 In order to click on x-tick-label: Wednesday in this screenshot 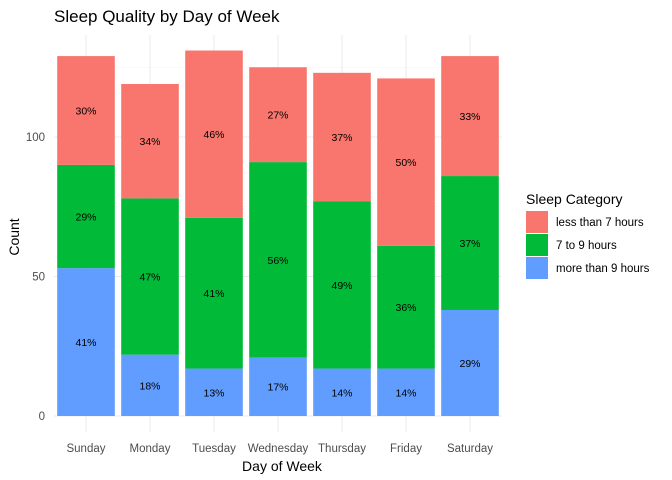, I will do `click(278, 449)`.